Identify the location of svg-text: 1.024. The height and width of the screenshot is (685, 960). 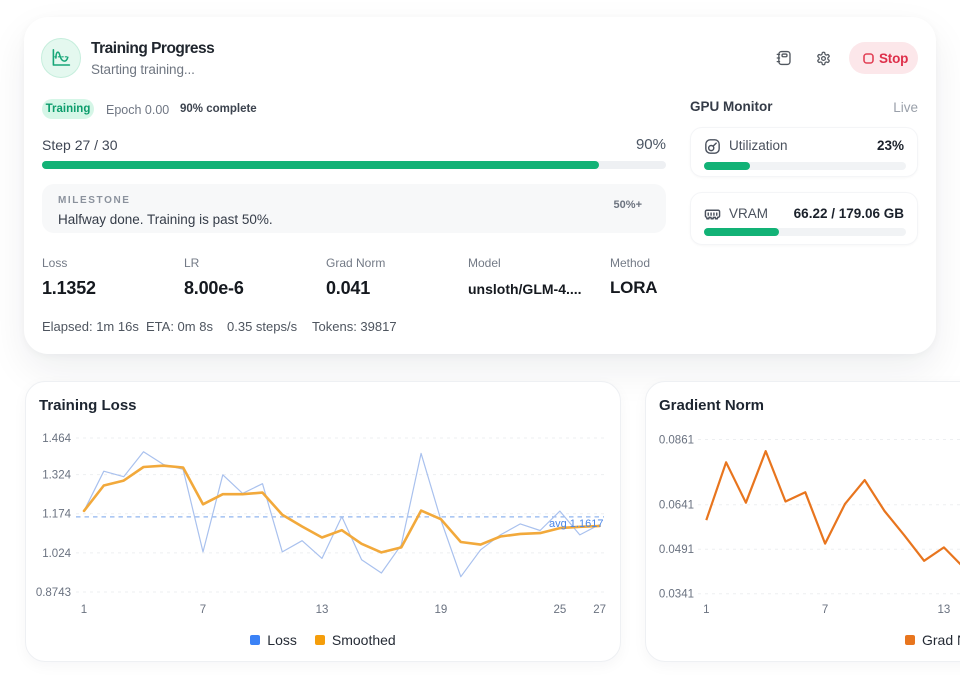
(56, 554).